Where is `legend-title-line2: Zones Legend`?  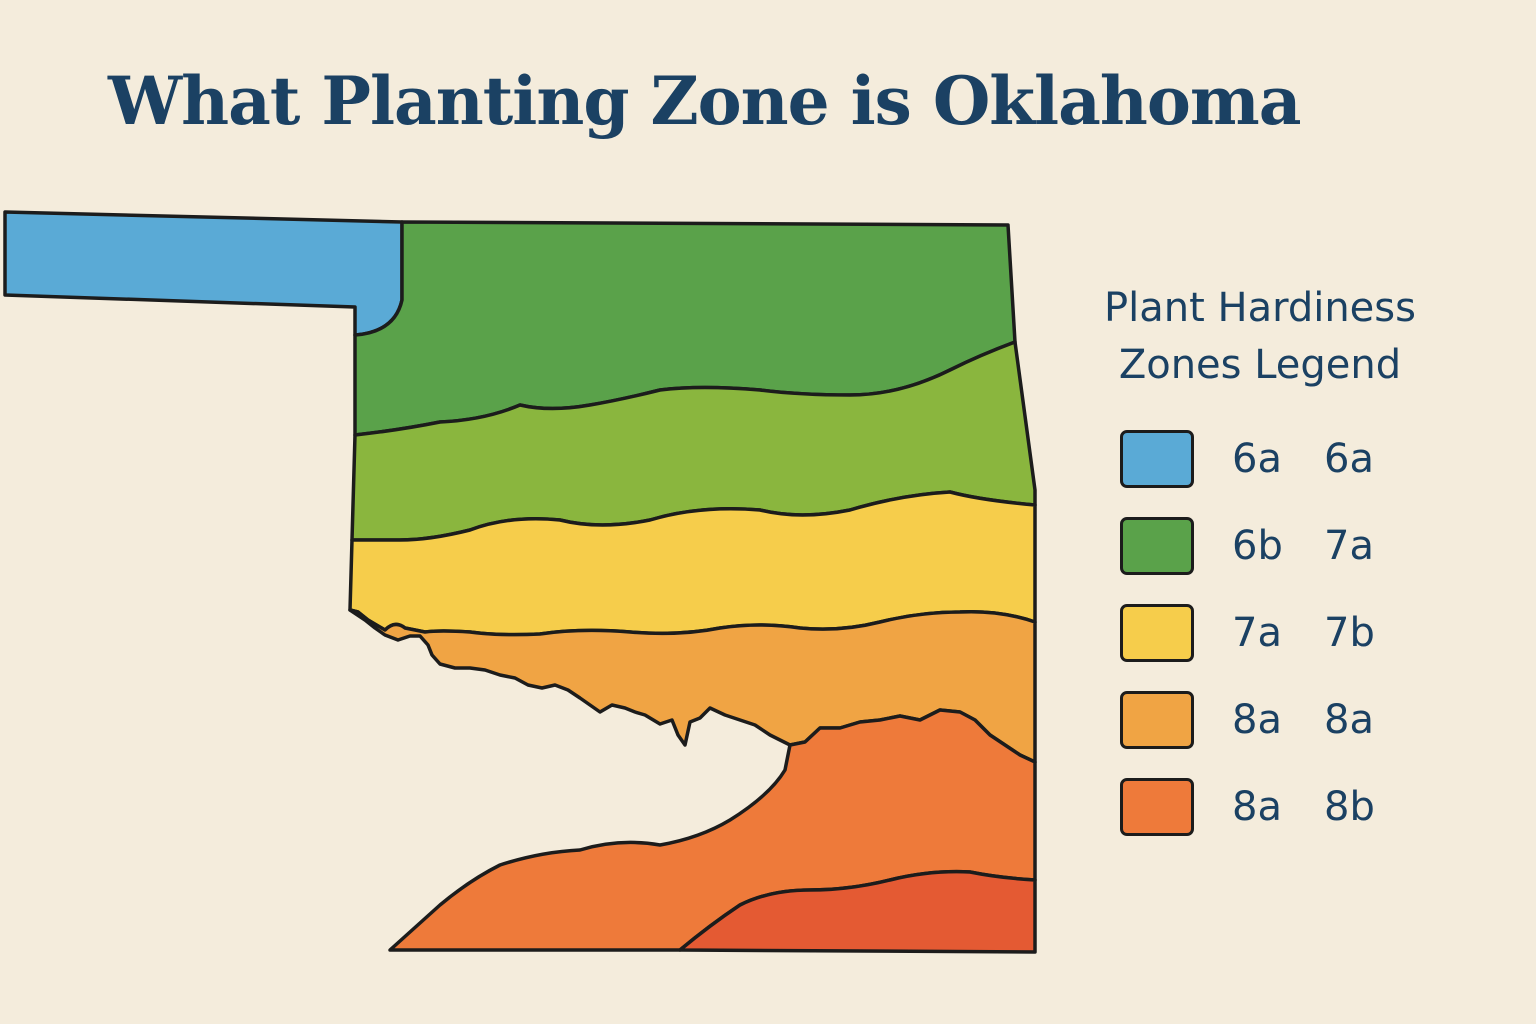 legend-title-line2: Zones Legend is located at coordinates (1260, 365).